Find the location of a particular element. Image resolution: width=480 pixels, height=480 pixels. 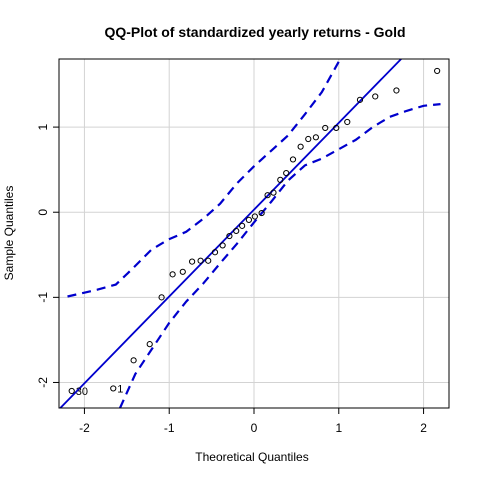

point-label: 30 is located at coordinates (82, 392).